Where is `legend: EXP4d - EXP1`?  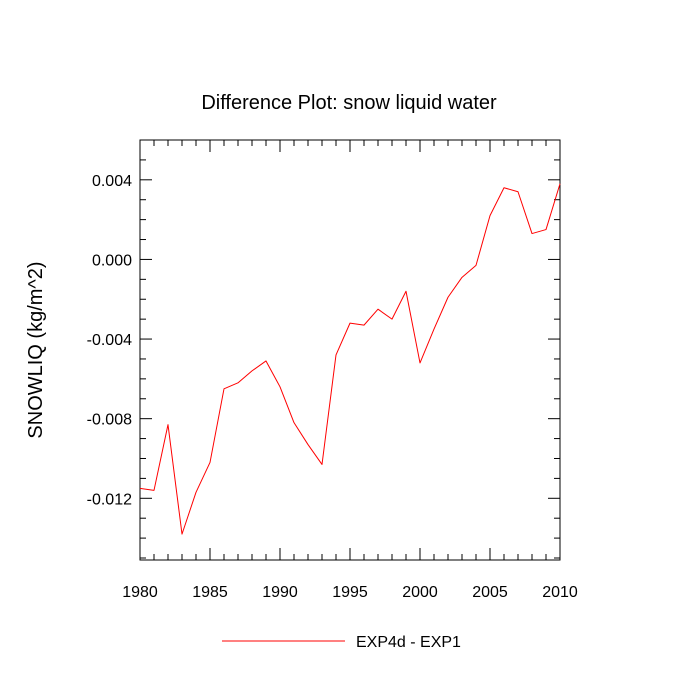
legend: EXP4d - EXP1 is located at coordinates (341, 642).